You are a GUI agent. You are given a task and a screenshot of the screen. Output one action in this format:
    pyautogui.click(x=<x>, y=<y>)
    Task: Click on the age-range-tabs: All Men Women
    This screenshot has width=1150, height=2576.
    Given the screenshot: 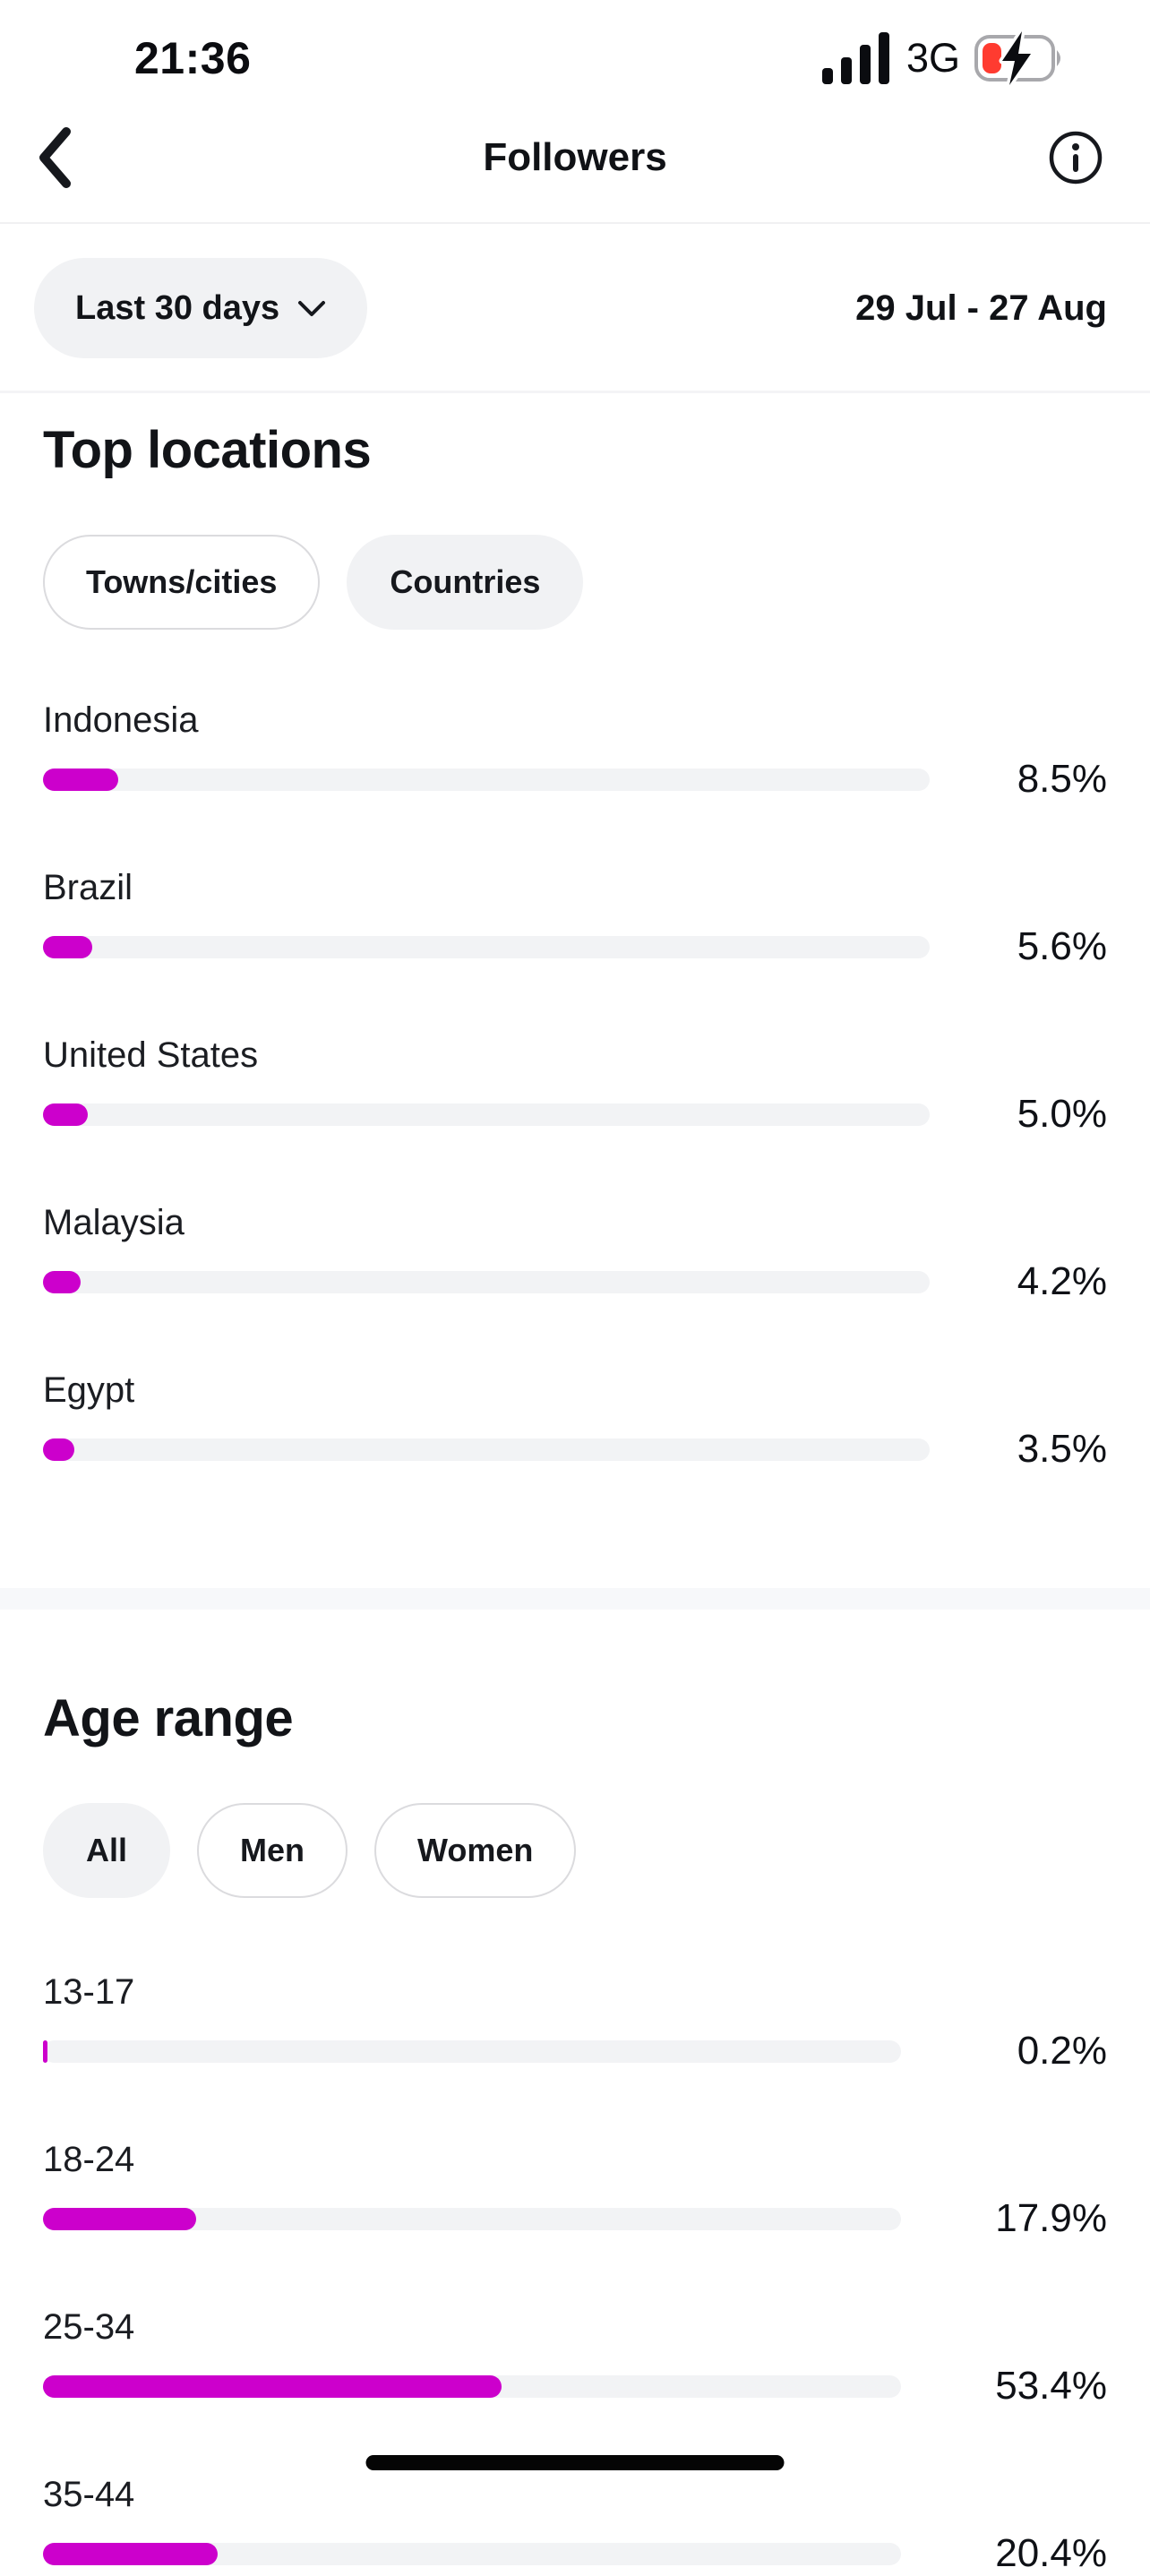 What is the action you would take?
    pyautogui.click(x=575, y=1850)
    